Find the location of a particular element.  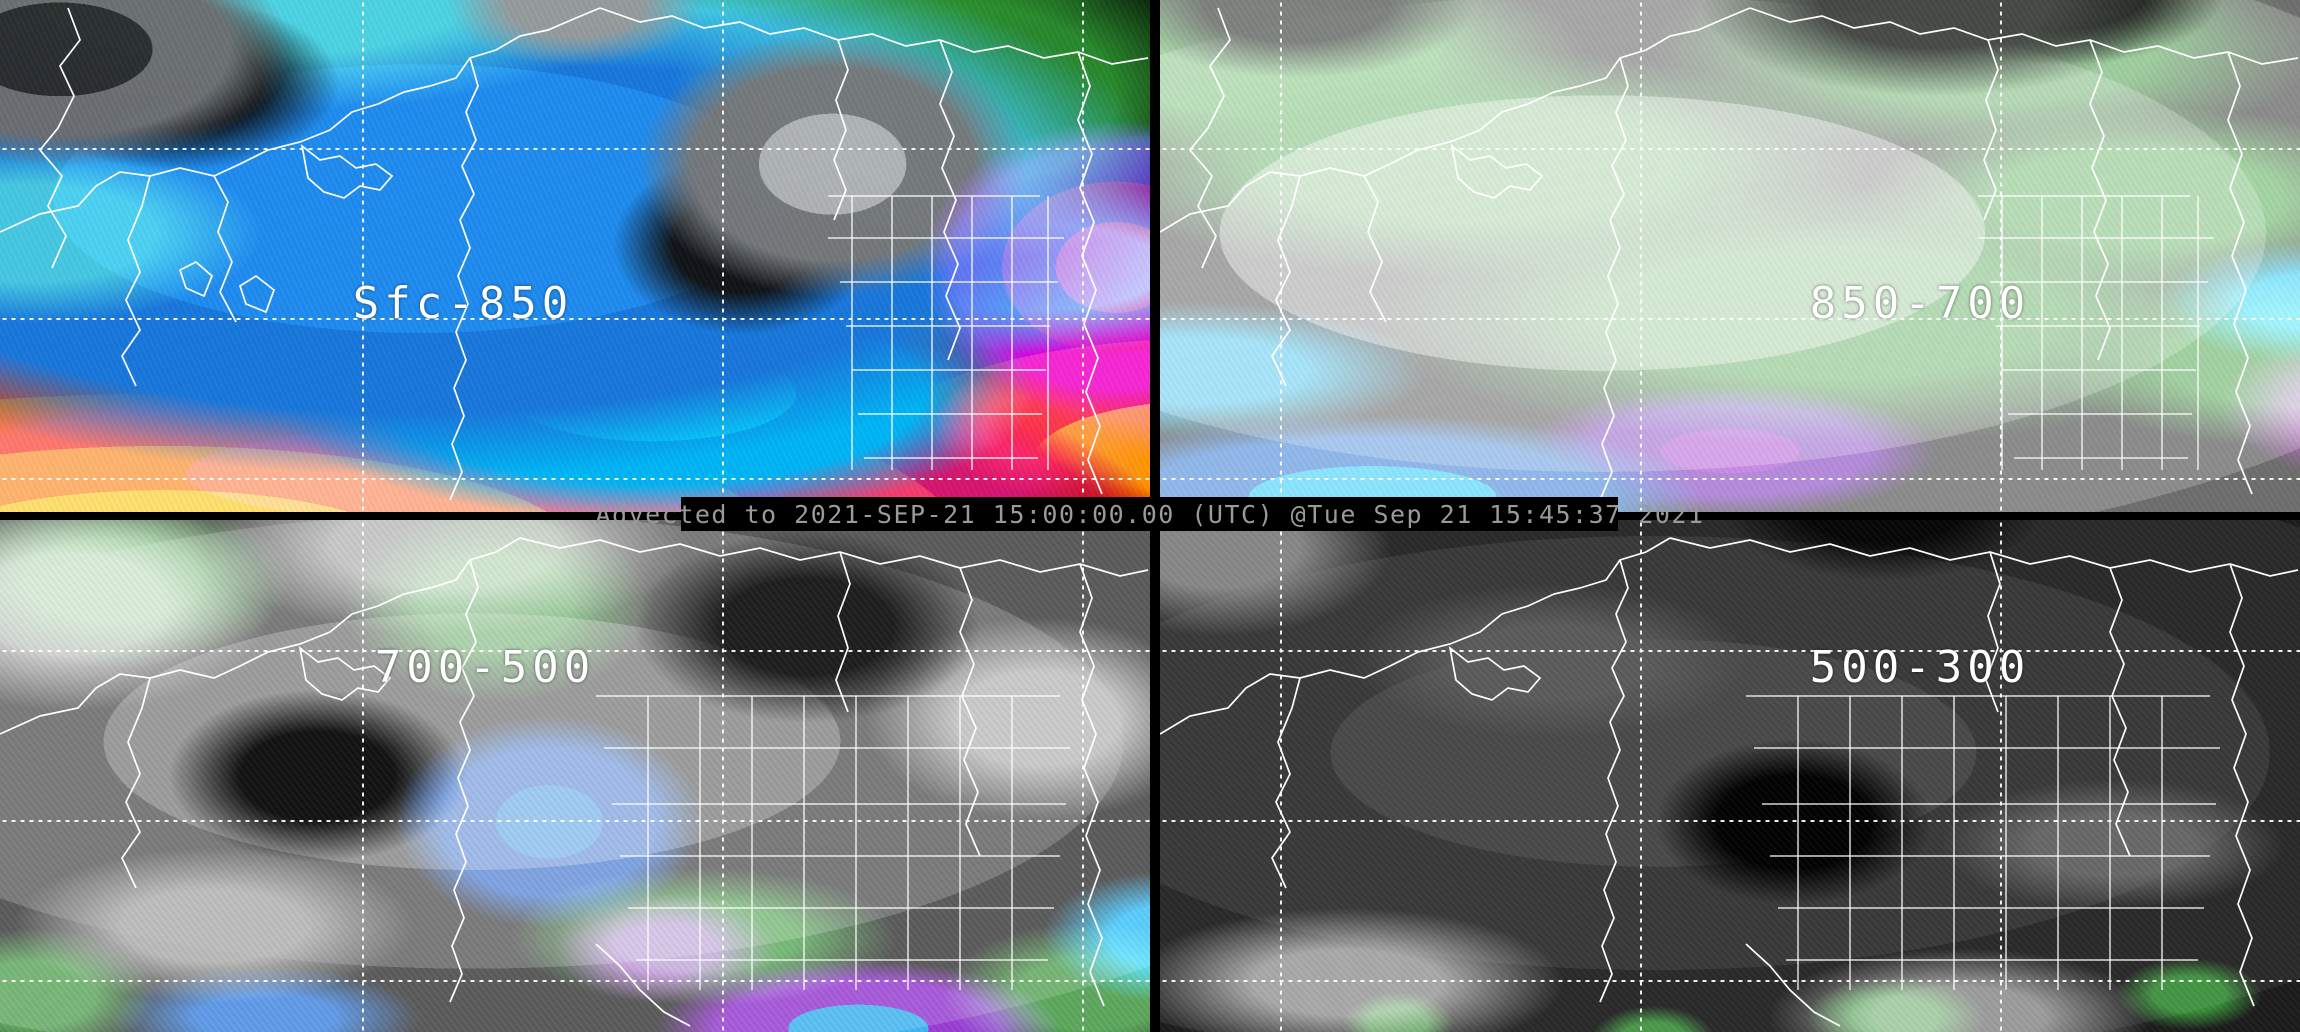

panel-label-sfc-850: Sfc-850 is located at coordinates (463, 303).